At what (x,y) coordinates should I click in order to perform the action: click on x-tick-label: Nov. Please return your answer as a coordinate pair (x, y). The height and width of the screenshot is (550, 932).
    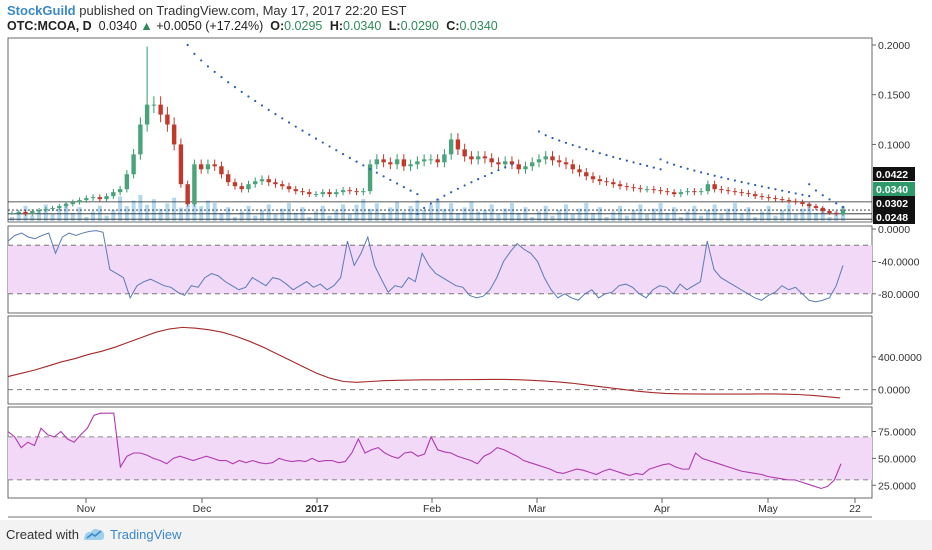
    Looking at the image, I should click on (86, 509).